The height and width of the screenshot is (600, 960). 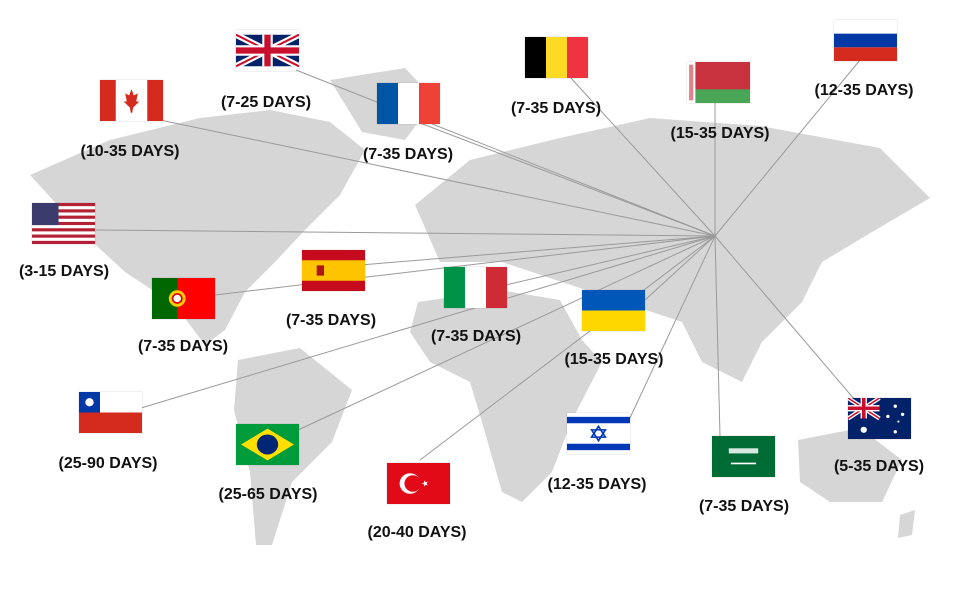 What do you see at coordinates (879, 466) in the screenshot?
I see `delivery-days-label: (5-35 DAYS)` at bounding box center [879, 466].